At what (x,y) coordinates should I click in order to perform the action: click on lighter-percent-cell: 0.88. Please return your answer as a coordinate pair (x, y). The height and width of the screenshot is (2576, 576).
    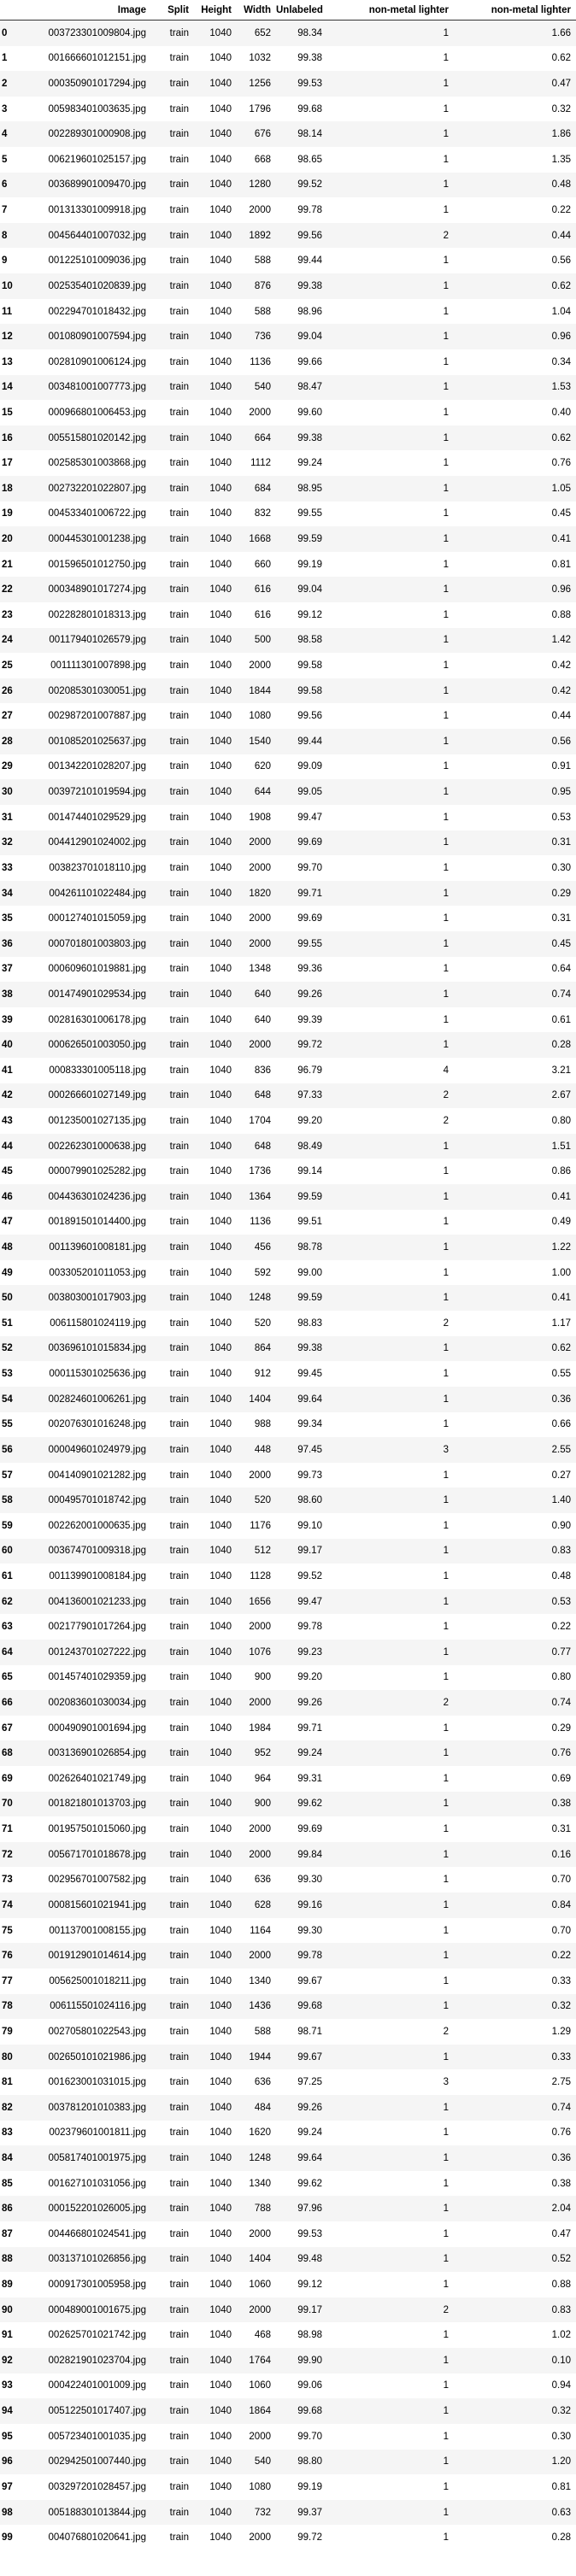
    Looking at the image, I should click on (561, 614).